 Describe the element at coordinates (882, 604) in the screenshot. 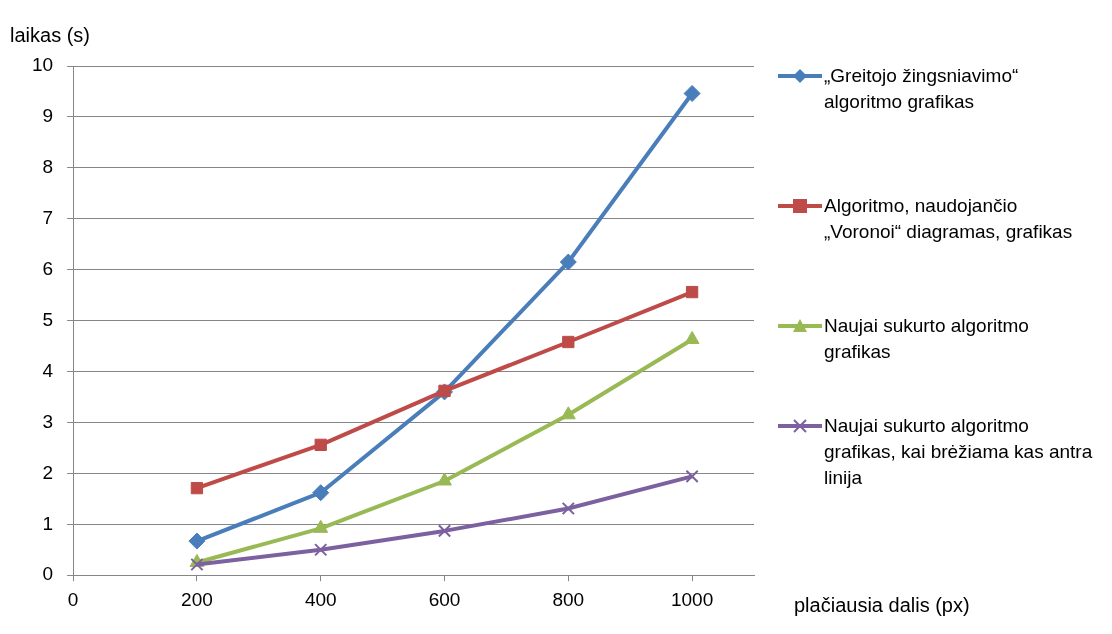

I see `x-axis-title: plačiausia dalis (px)` at that location.